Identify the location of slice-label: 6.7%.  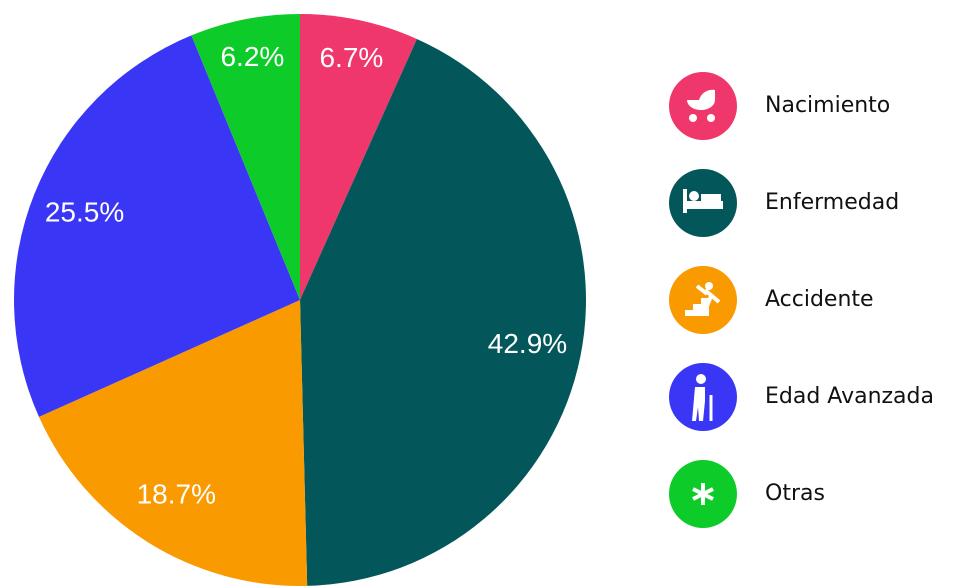
(351, 57).